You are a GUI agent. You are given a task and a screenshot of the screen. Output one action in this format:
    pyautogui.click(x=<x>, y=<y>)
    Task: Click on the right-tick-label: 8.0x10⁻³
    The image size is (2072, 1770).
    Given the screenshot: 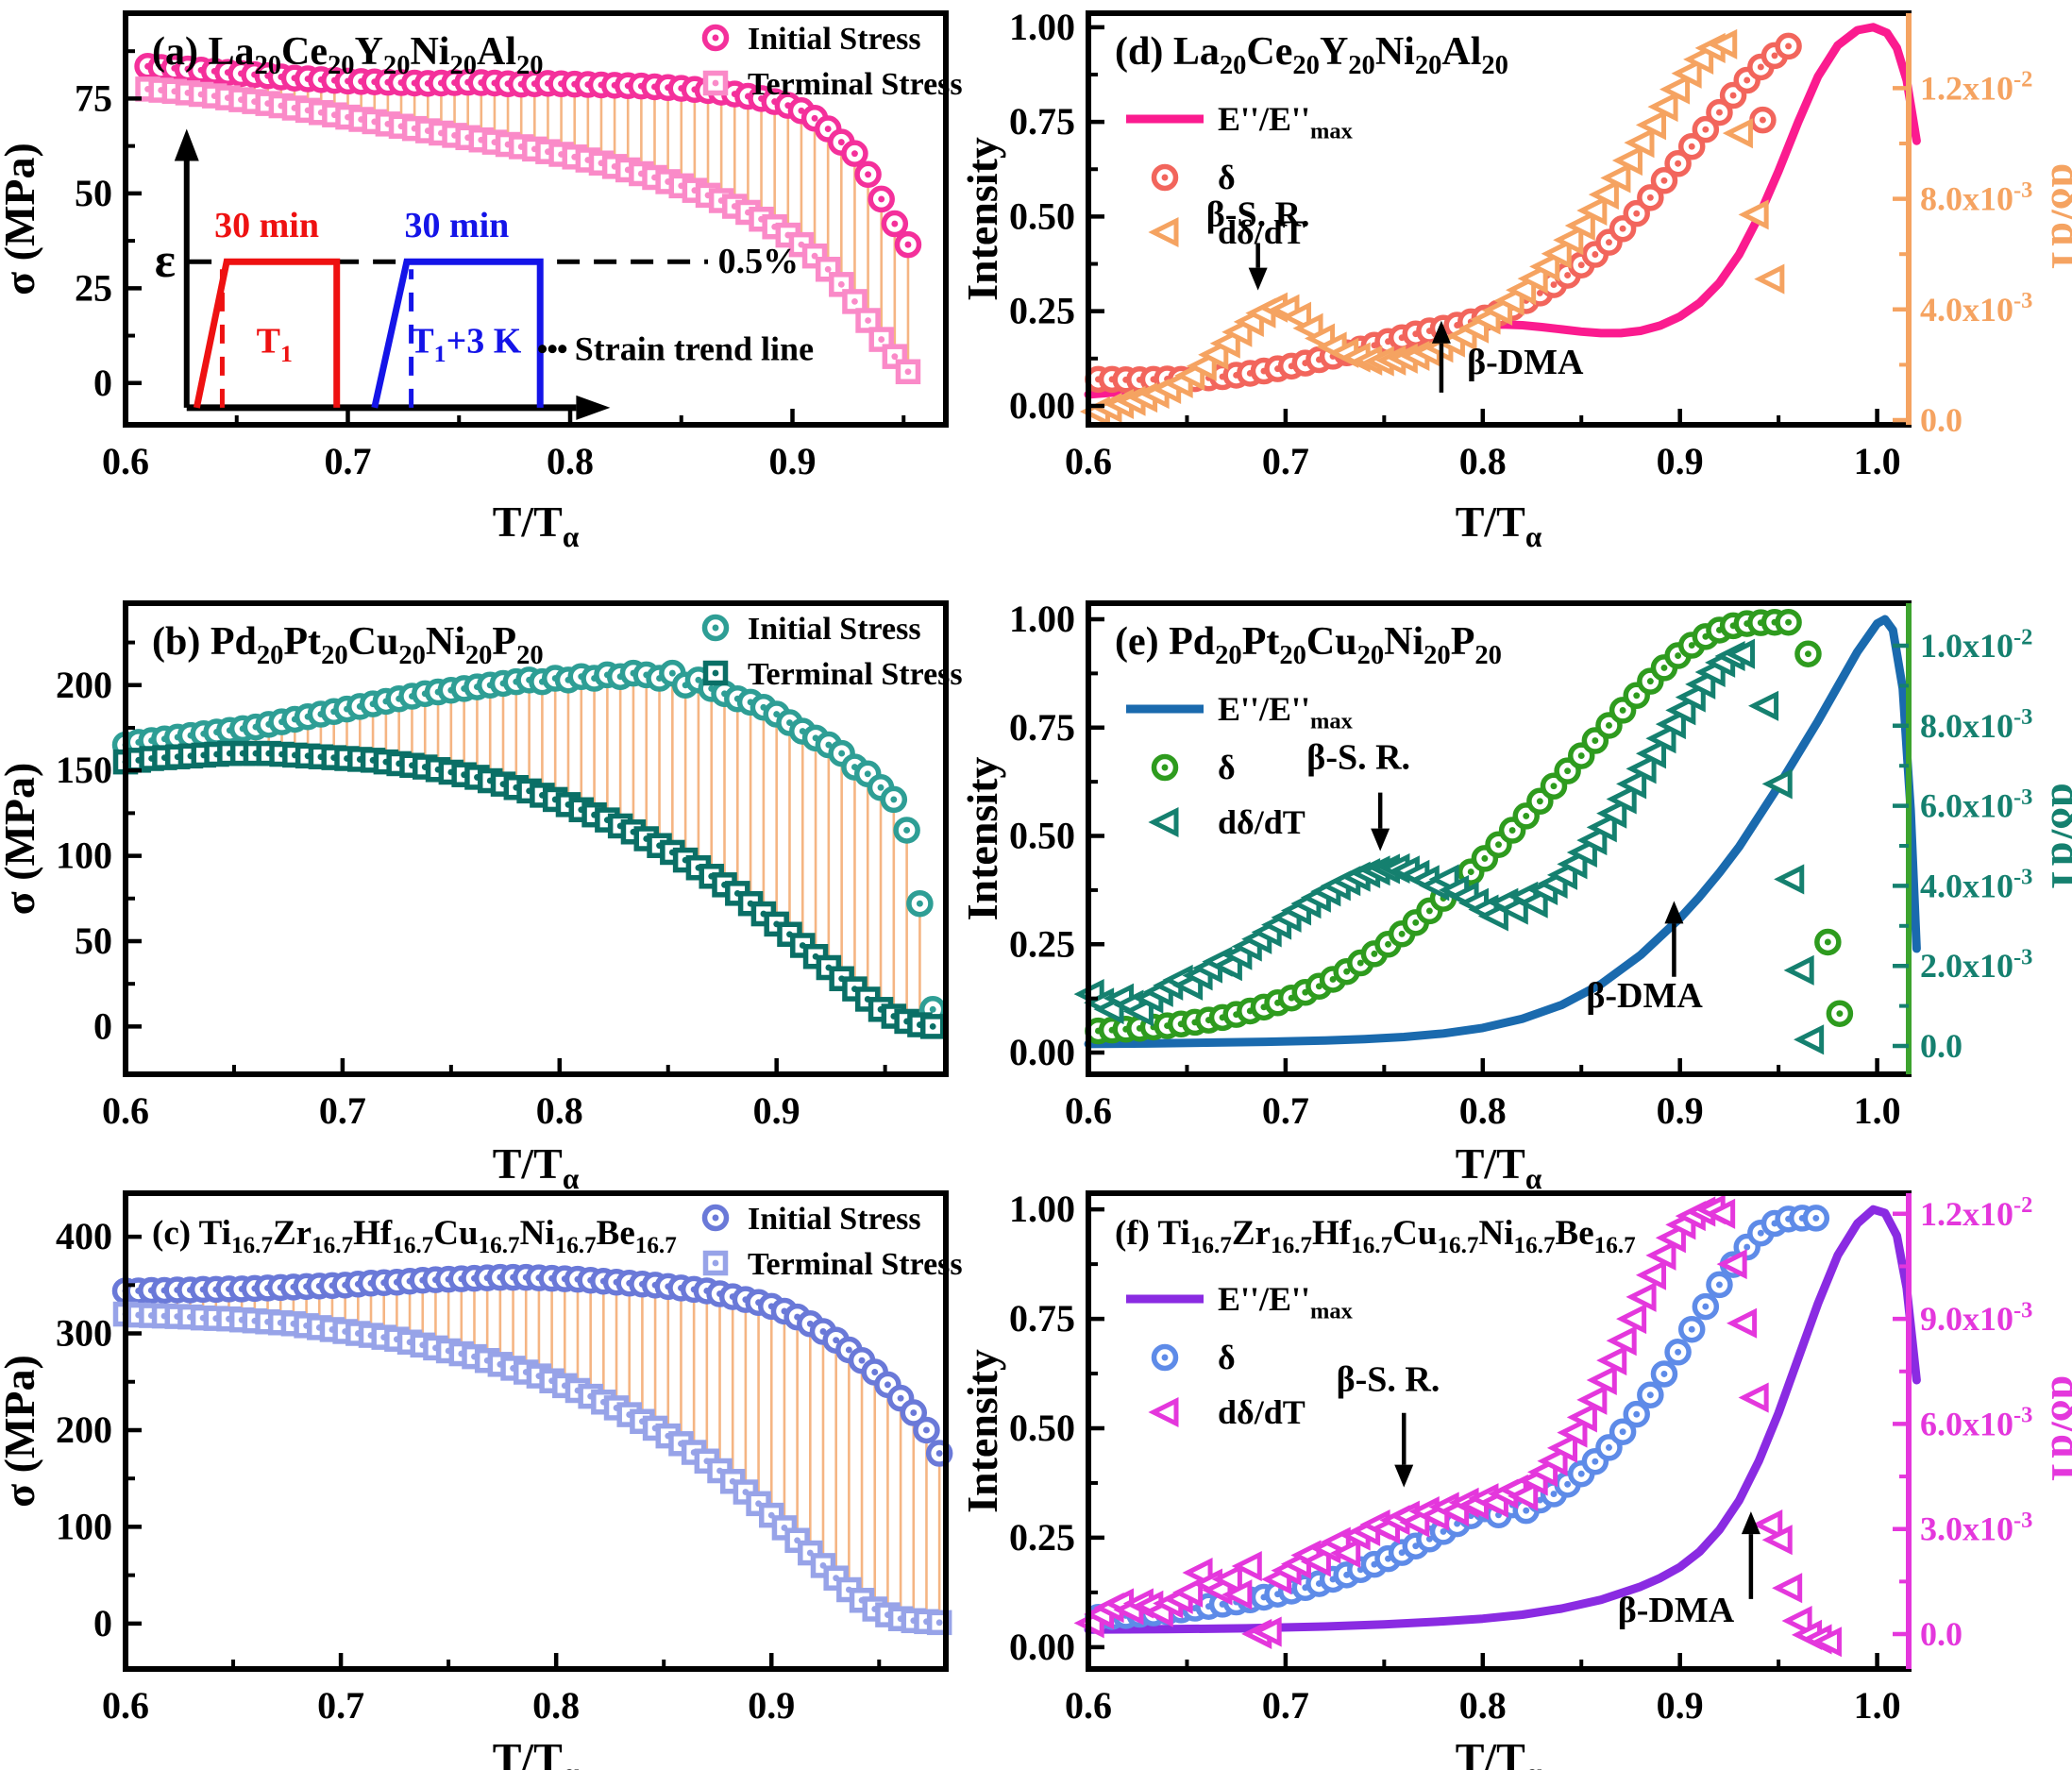 What is the action you would take?
    pyautogui.click(x=1976, y=197)
    